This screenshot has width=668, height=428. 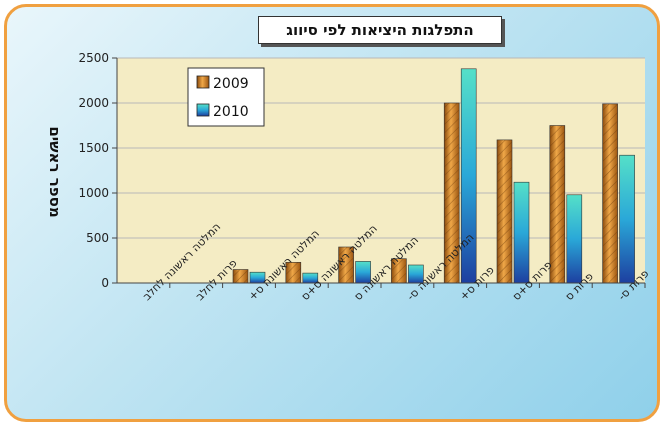 What do you see at coordinates (231, 84) in the screenshot?
I see `legend-label-2009: 2009` at bounding box center [231, 84].